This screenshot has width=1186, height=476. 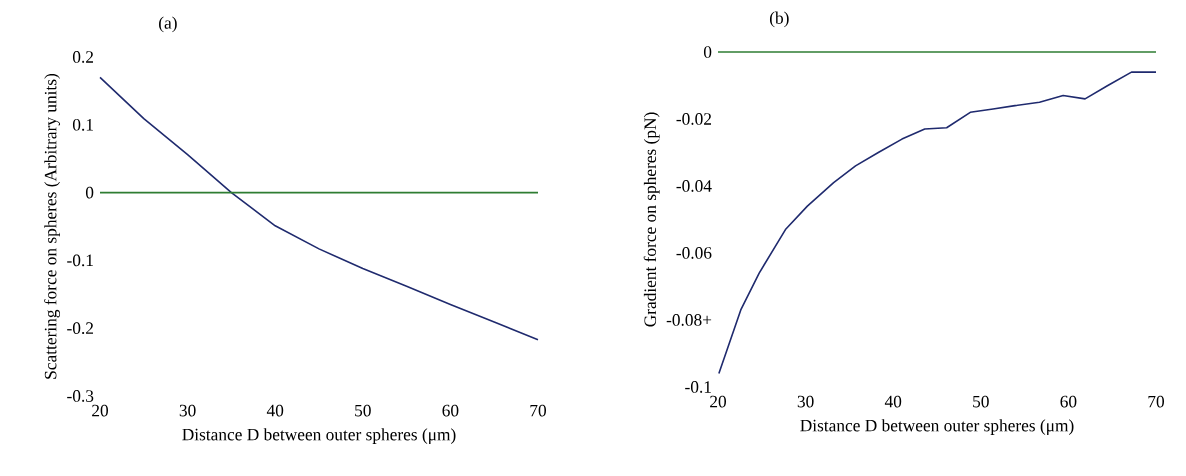 I want to click on y-tick-label: -0.04, so click(x=694, y=186).